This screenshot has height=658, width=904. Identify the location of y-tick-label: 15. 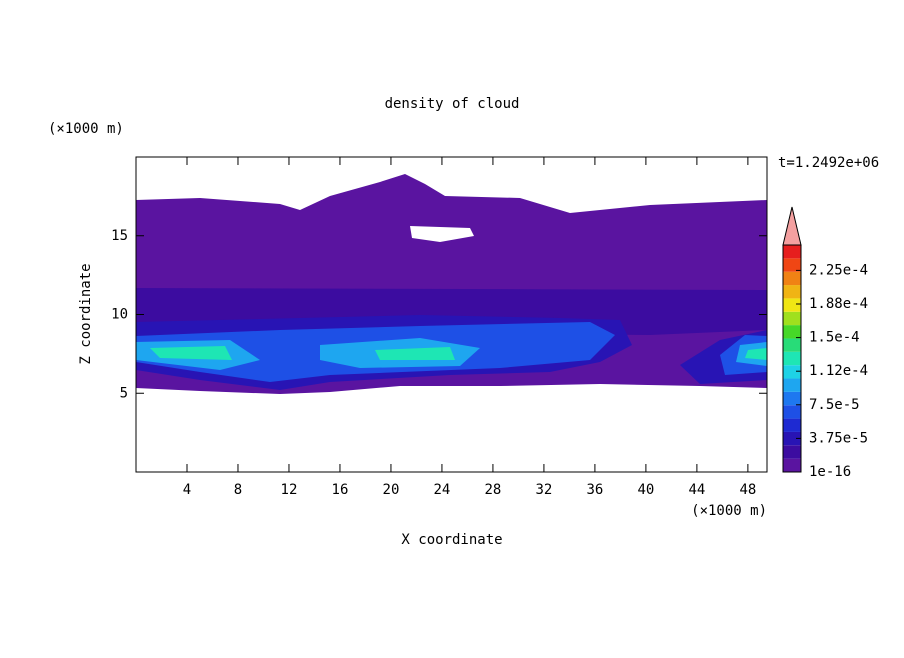
(119, 236).